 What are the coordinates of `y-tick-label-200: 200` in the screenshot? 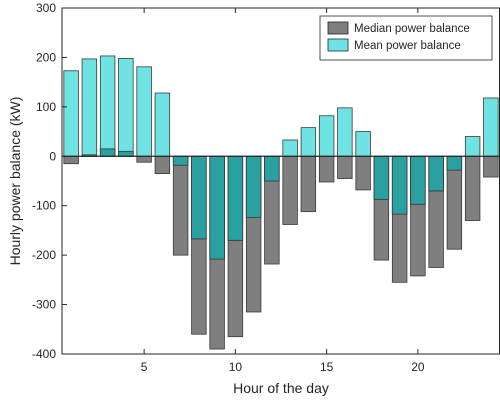 It's located at (46, 57).